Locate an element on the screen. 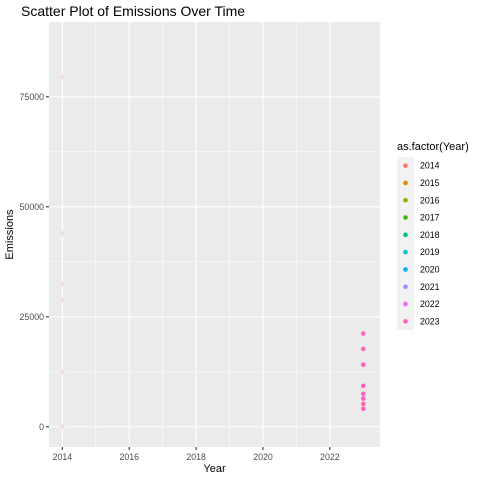 The image size is (480, 480). legend-items: 2014 2015 2016 2017 2018 2019 2020 2021 2022 2023 is located at coordinates (418, 243).